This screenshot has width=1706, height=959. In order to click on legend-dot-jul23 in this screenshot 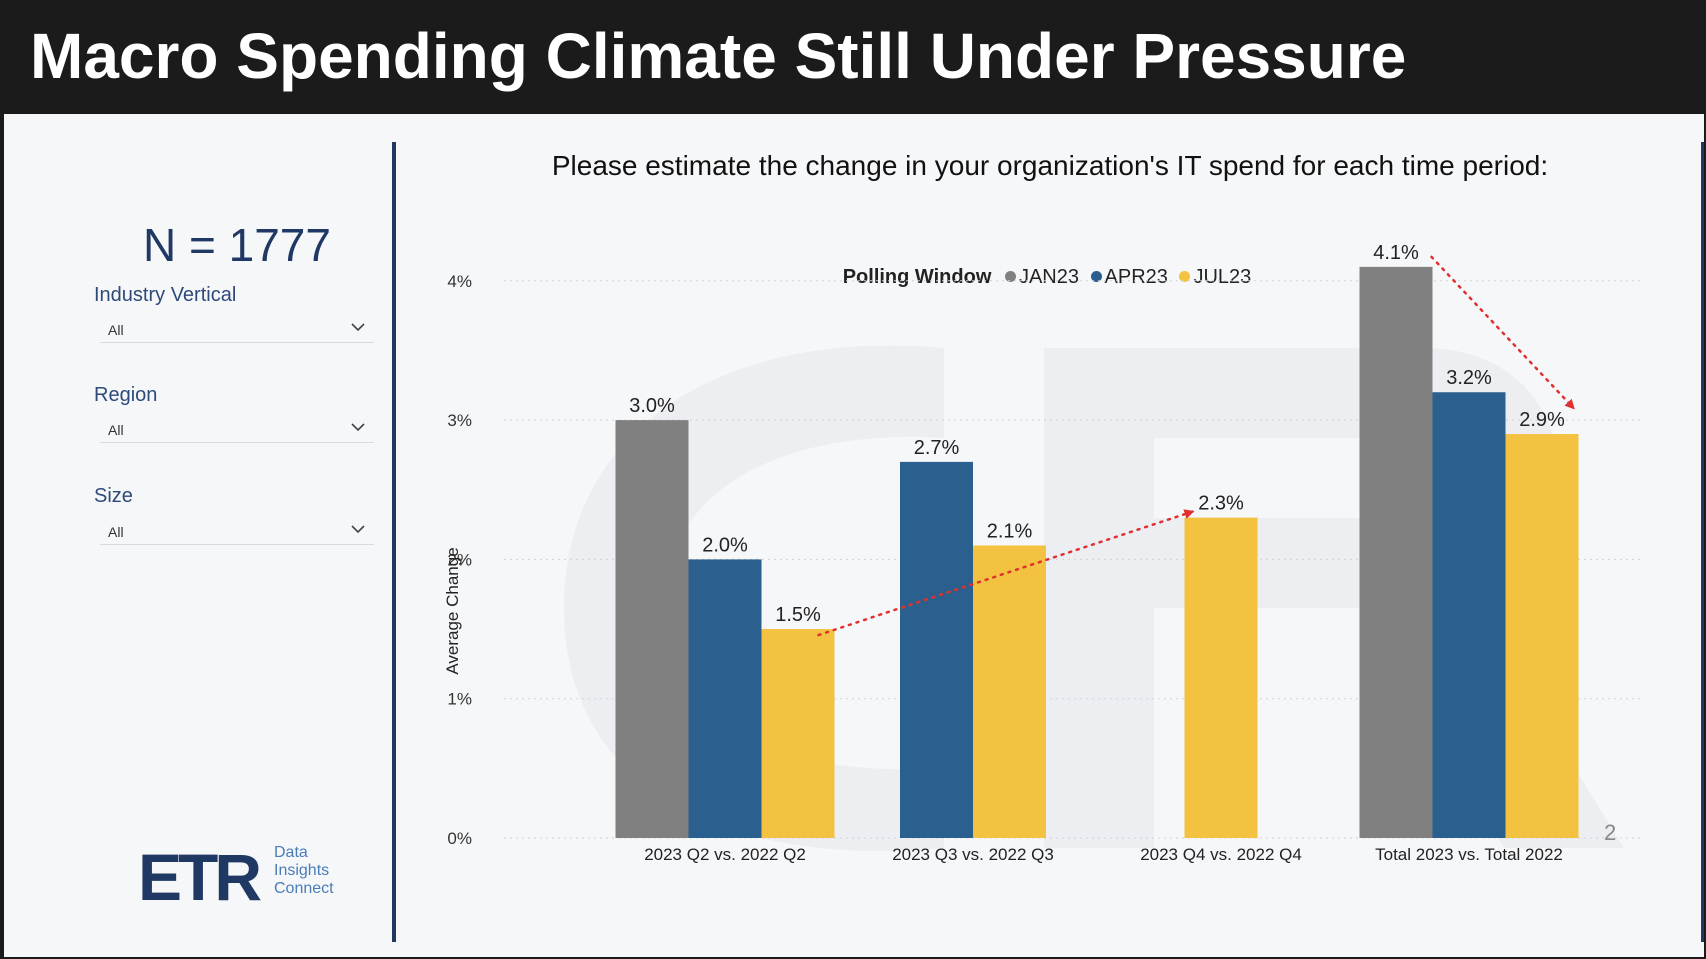, I will do `click(1185, 277)`.